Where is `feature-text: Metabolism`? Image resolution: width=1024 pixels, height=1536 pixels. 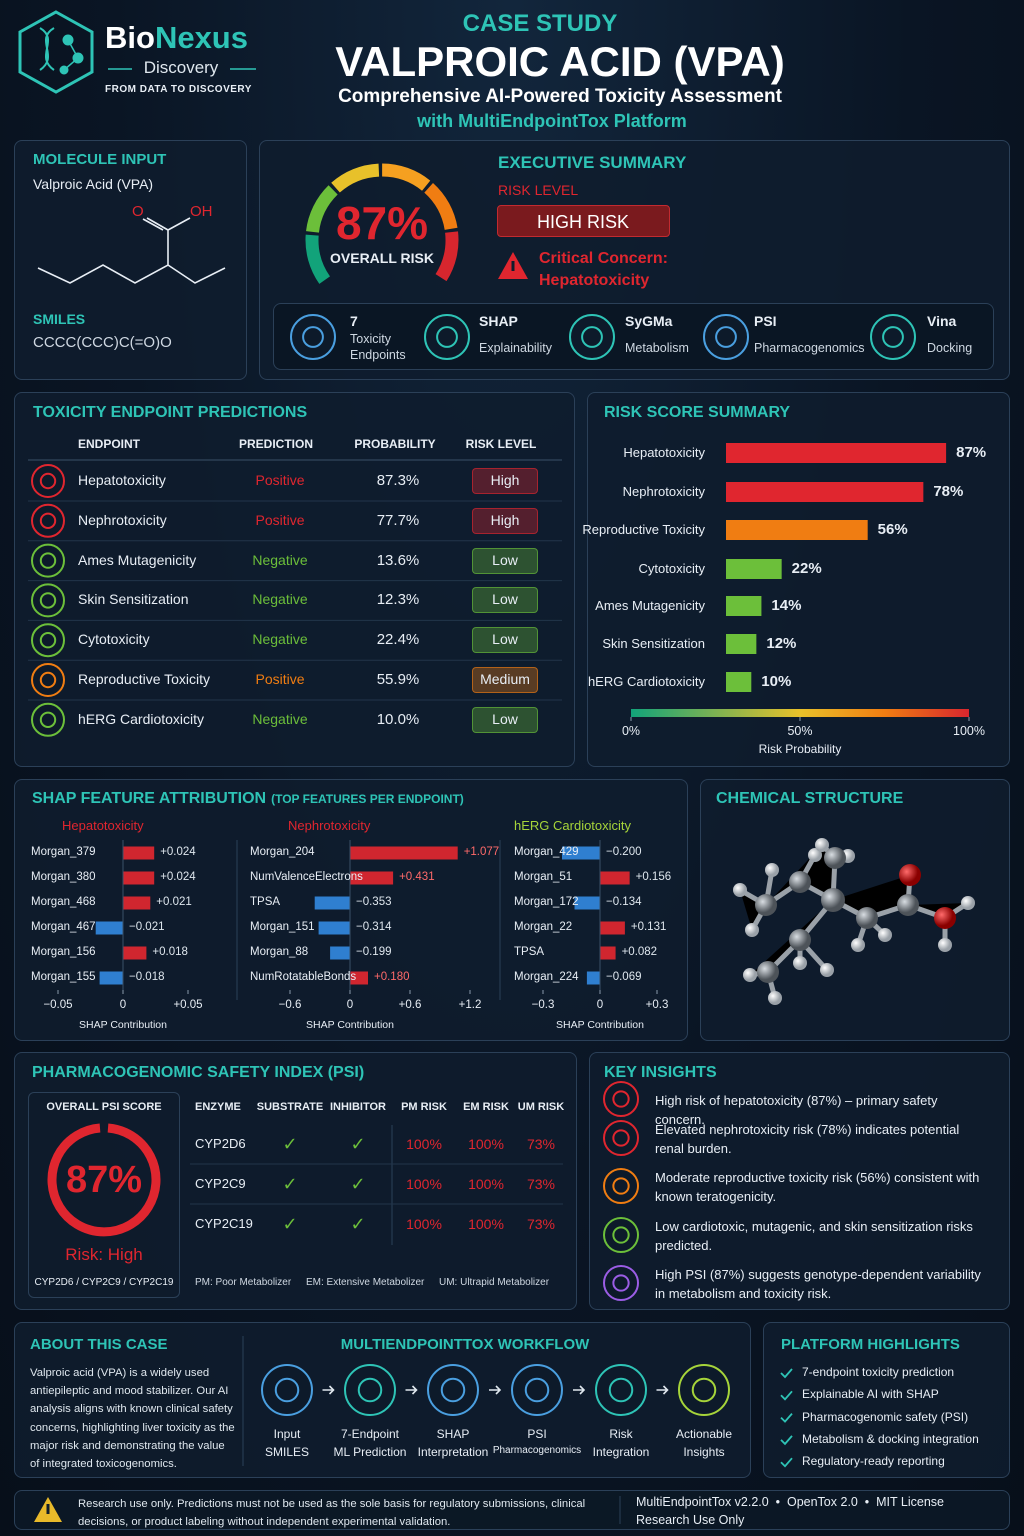 feature-text: Metabolism is located at coordinates (657, 348).